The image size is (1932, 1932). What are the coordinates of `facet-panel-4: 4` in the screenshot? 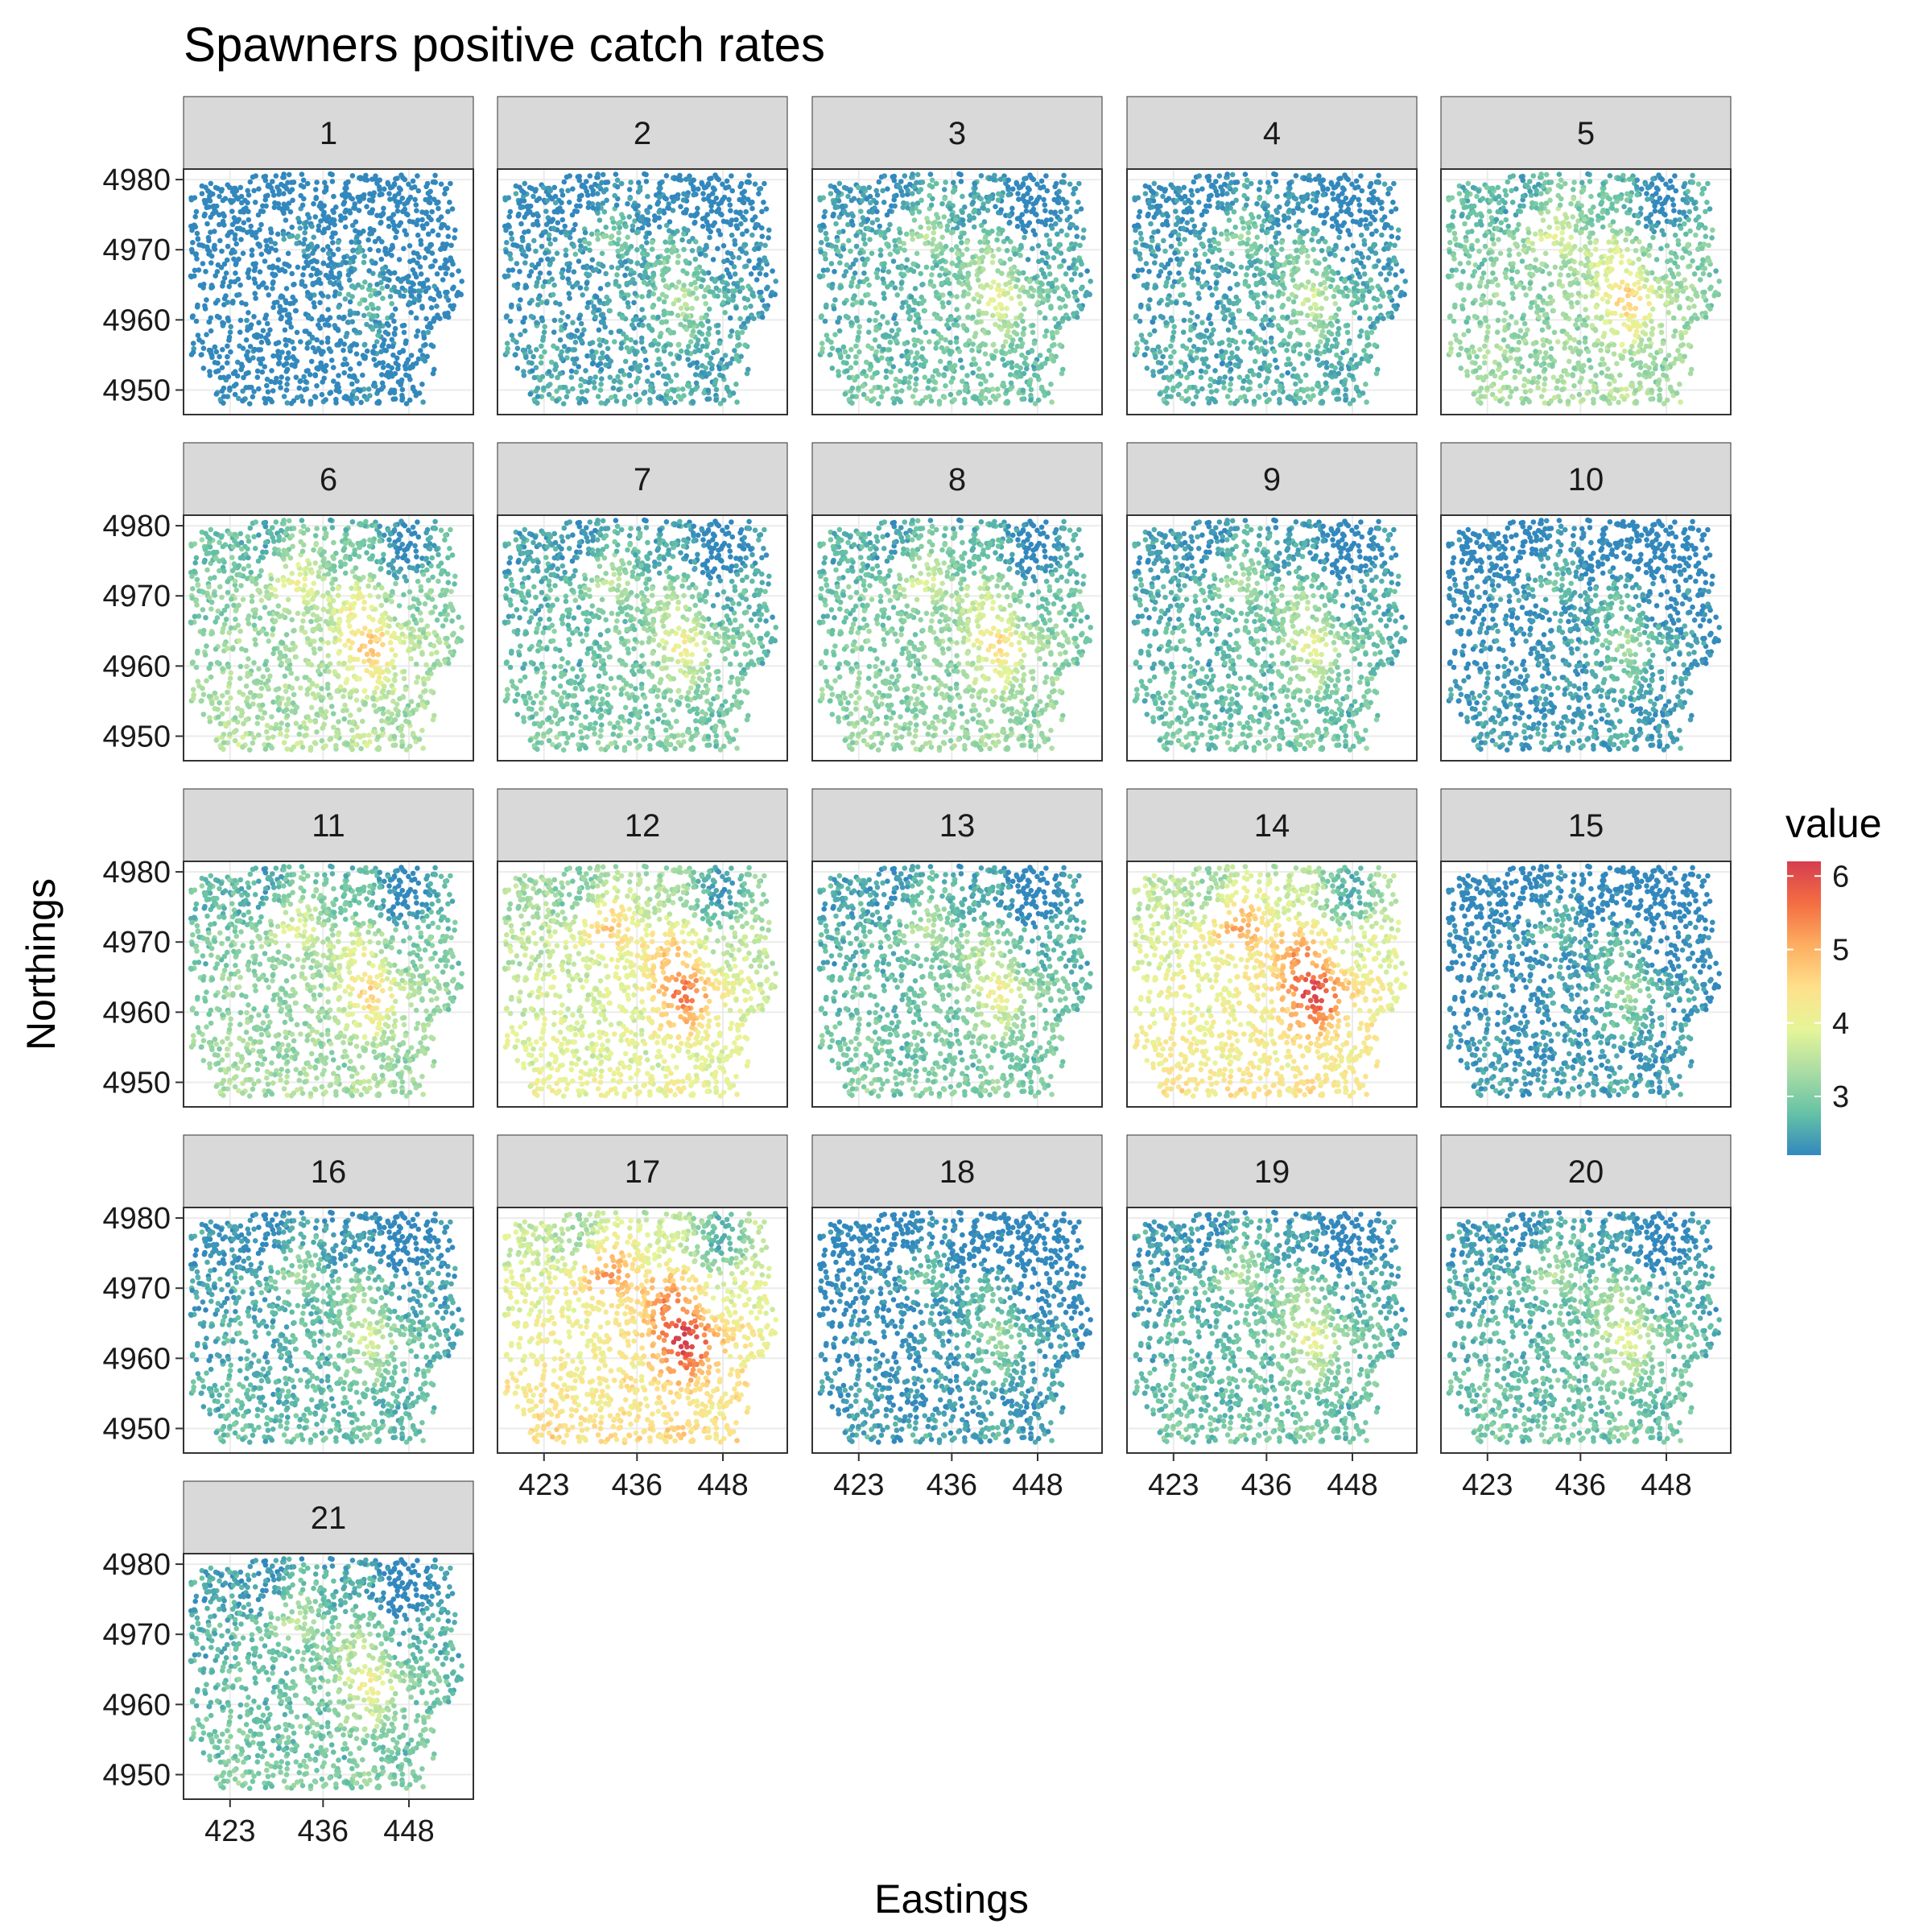 It's located at (1272, 255).